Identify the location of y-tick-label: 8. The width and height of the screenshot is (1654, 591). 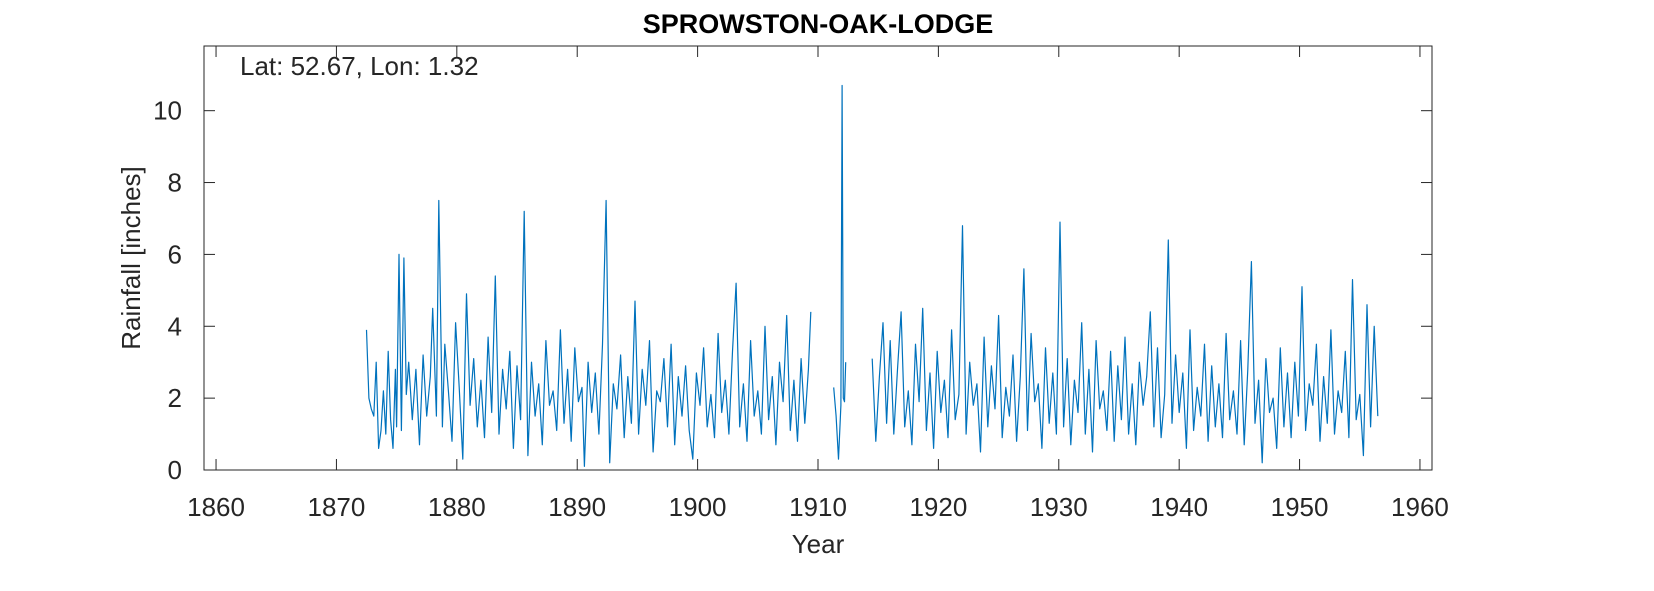
(175, 183).